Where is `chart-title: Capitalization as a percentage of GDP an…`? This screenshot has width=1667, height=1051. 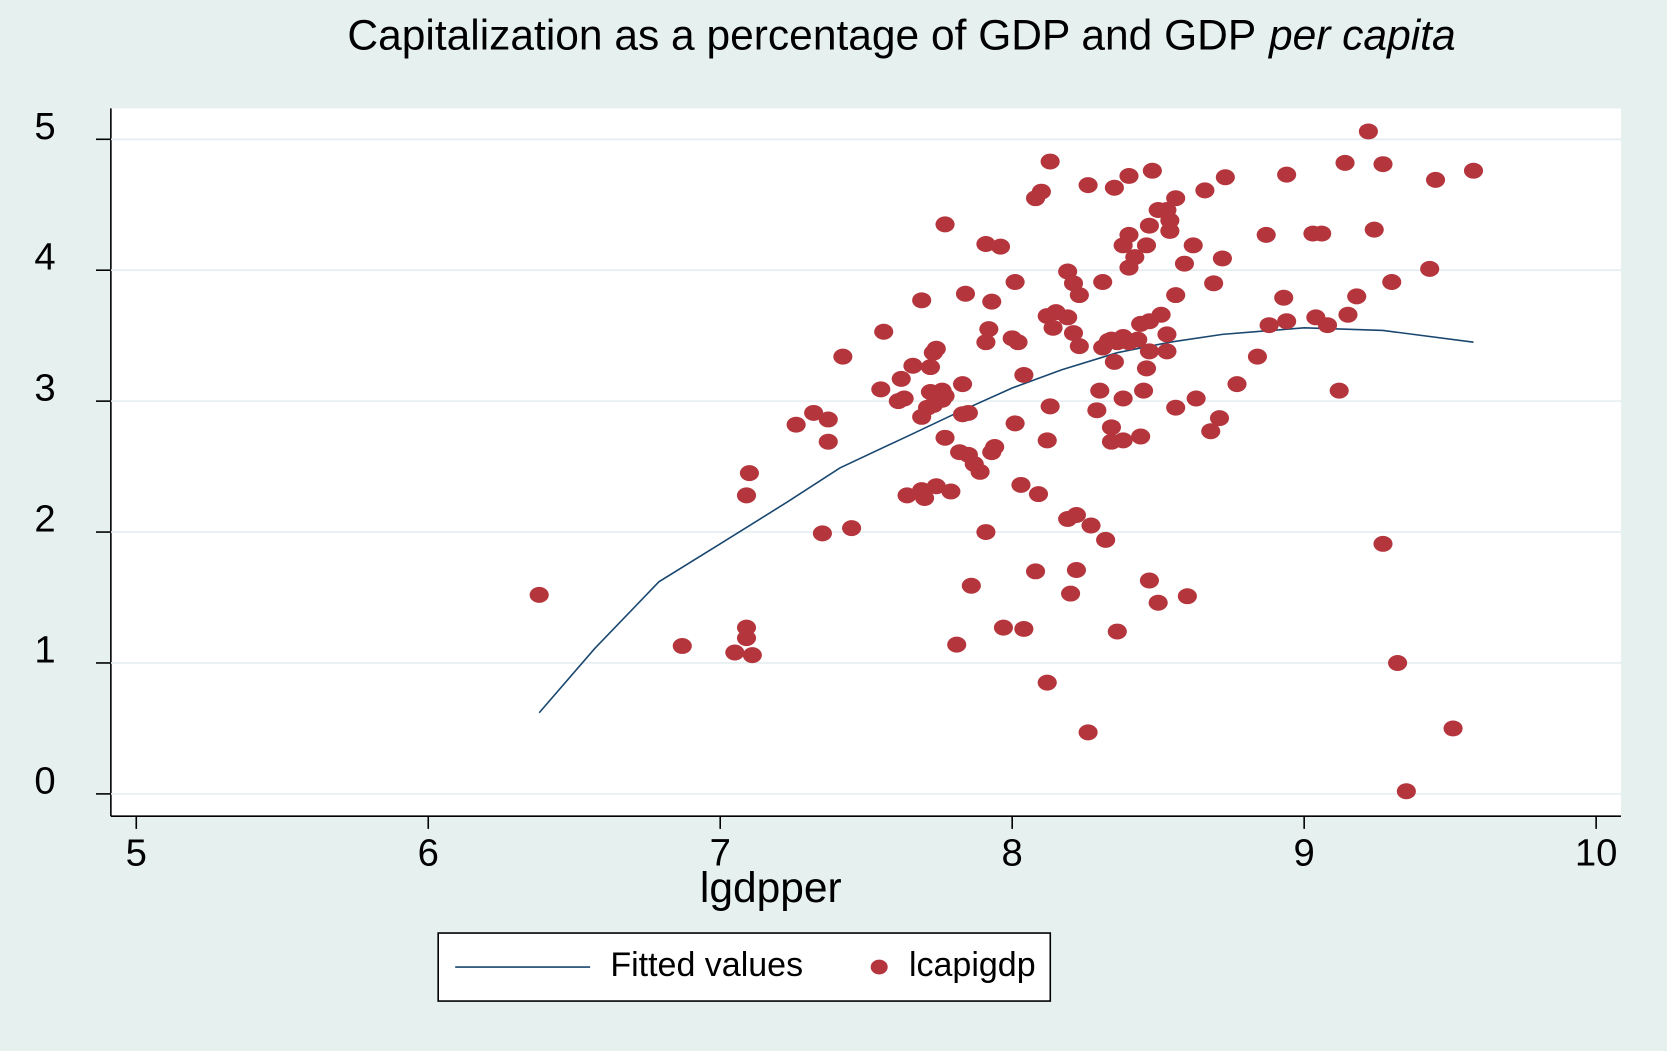
chart-title: Capitalization as a percentage of GDP an… is located at coordinates (901, 35).